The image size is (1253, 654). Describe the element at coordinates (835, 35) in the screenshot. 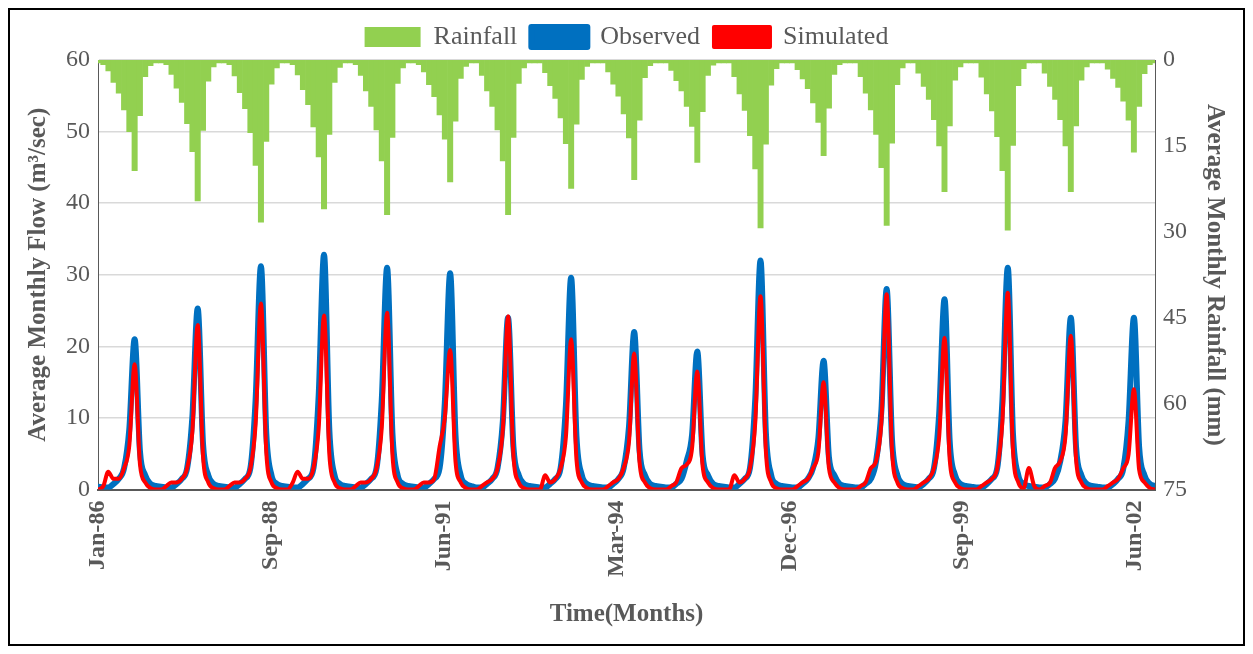

I see `legend-label: Simulated` at that location.